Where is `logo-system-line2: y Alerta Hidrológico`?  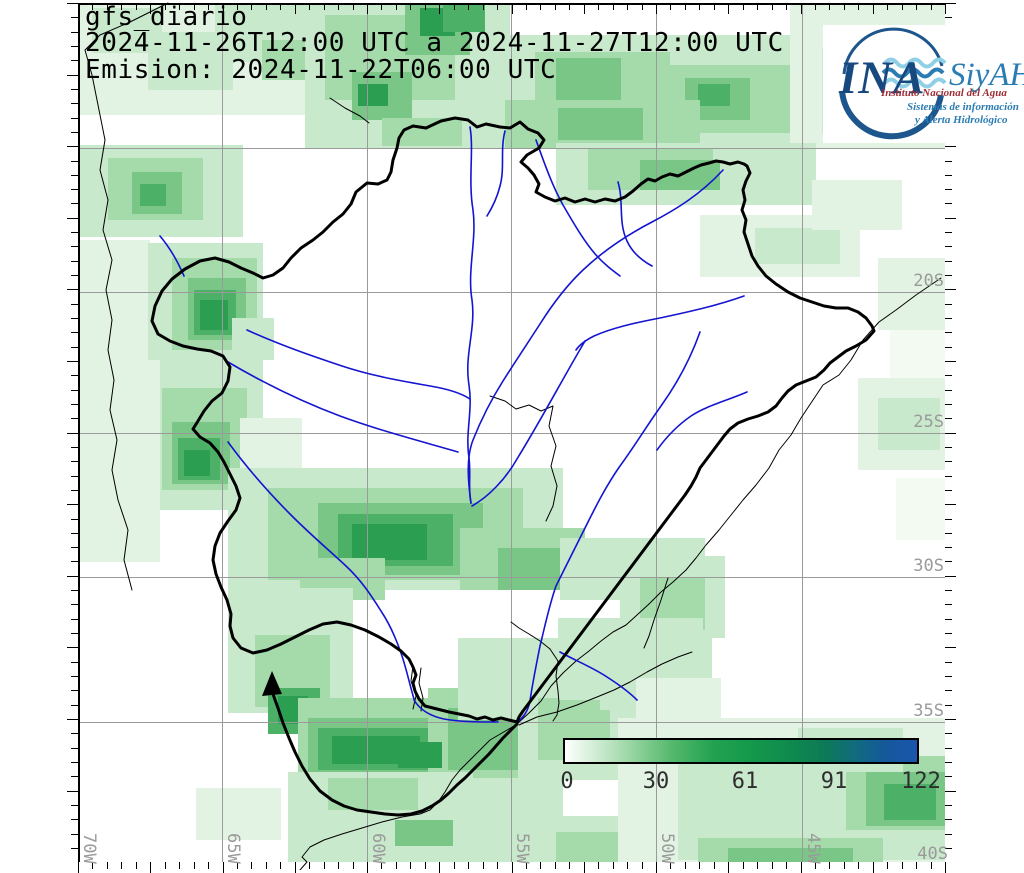 logo-system-line2: y Alerta Hidrológico is located at coordinates (961, 120).